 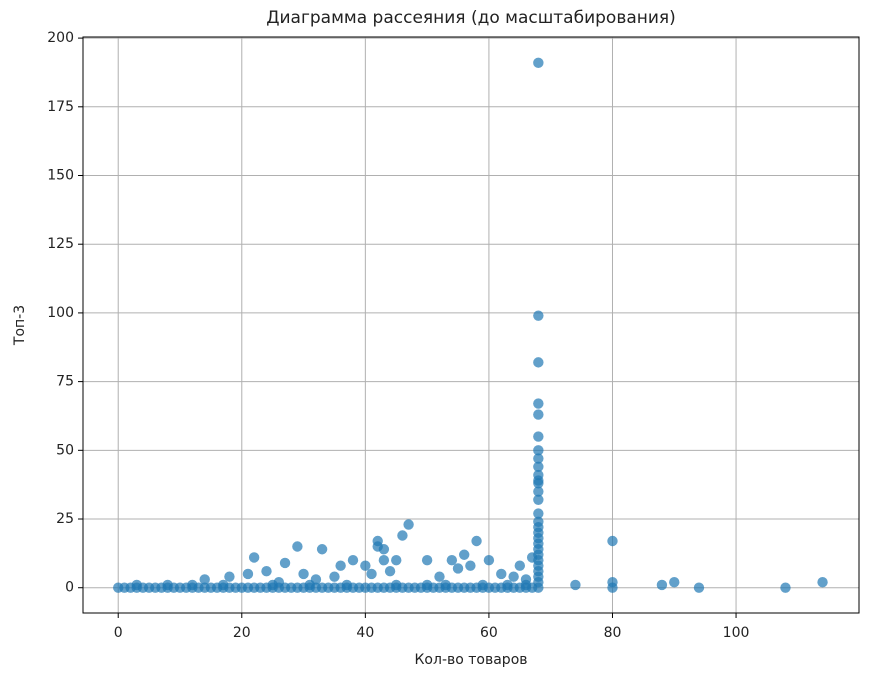 What do you see at coordinates (471, 18) in the screenshot?
I see `chart-title: Диаграмма рассеяния (до масштабирования)` at bounding box center [471, 18].